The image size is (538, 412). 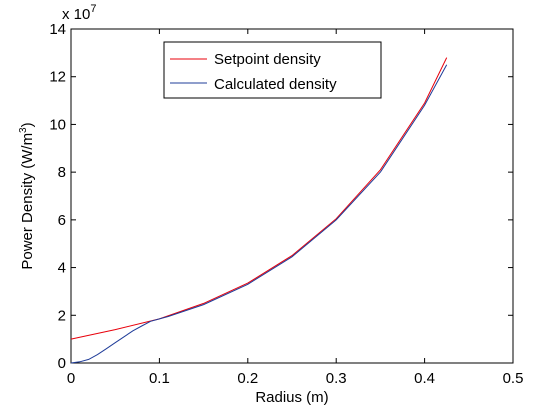 I want to click on y-axis-label-main: Power Density (W/m, so click(x=27, y=201).